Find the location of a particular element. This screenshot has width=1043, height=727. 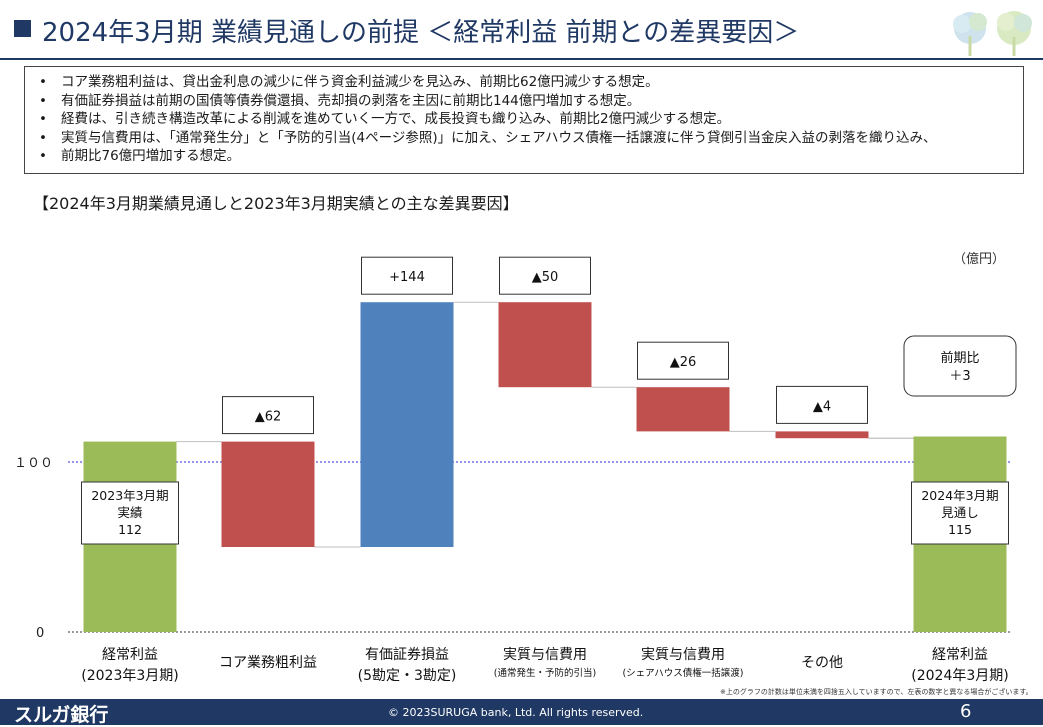

total-label-line-0-0: 2023年3月期 is located at coordinates (129, 495).